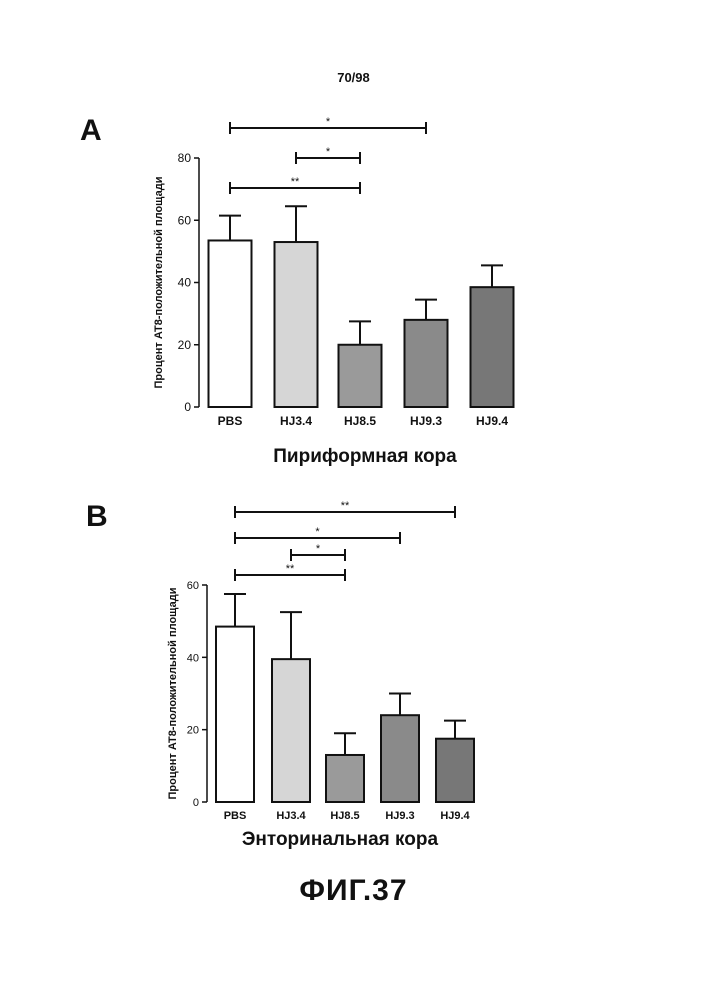 The image size is (707, 1000). Describe the element at coordinates (193, 658) in the screenshot. I see `chart-b-y-tick-label: 40` at that location.